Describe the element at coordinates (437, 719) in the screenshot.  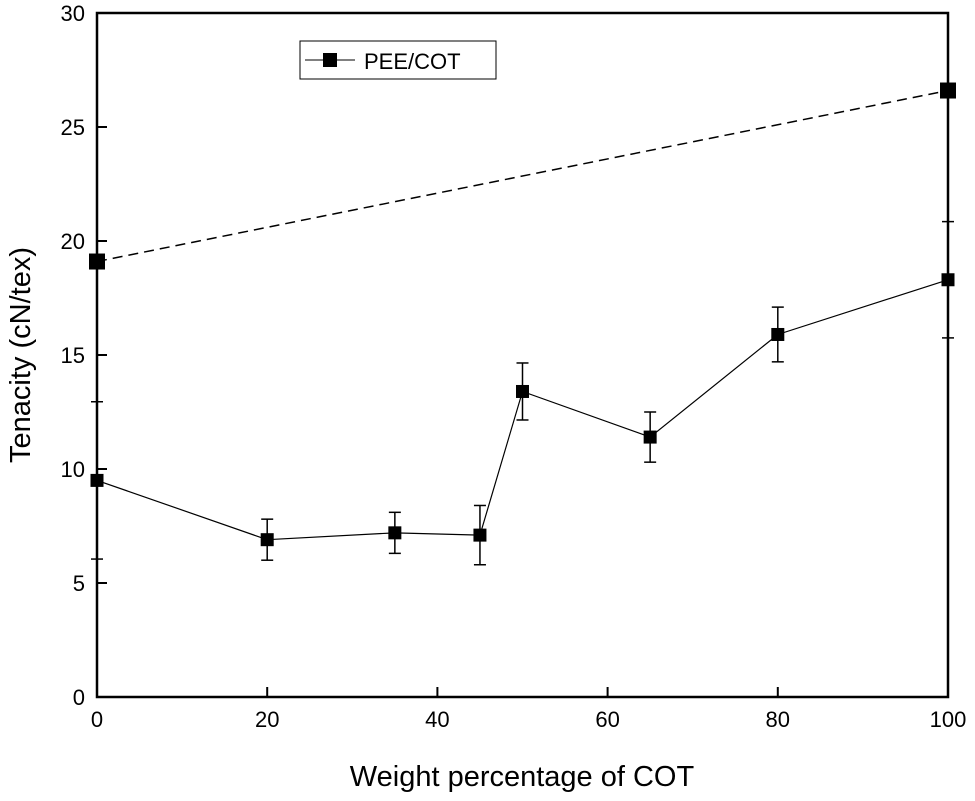
I see `x-tick-label: 40` at that location.